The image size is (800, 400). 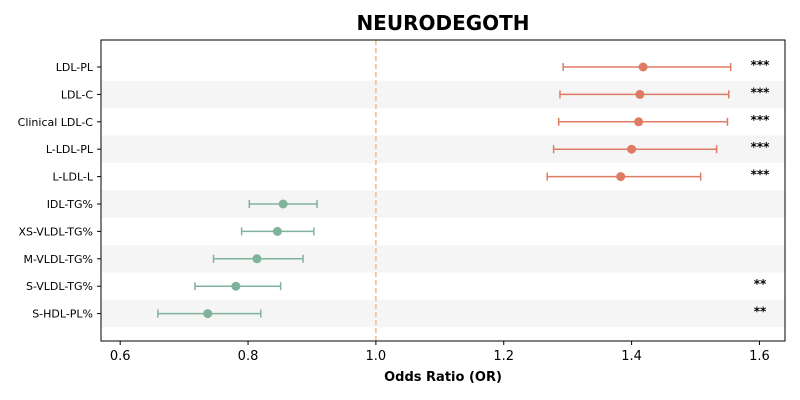 I want to click on x-tick-label: 0.6, so click(x=120, y=356).